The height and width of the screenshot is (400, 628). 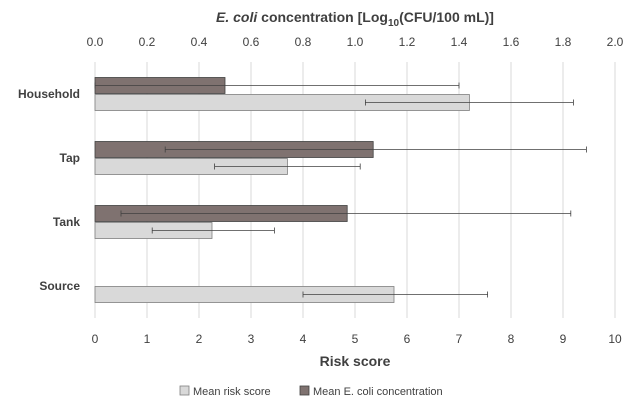 I want to click on x-bottom-tick-label: 4, so click(x=303, y=339).